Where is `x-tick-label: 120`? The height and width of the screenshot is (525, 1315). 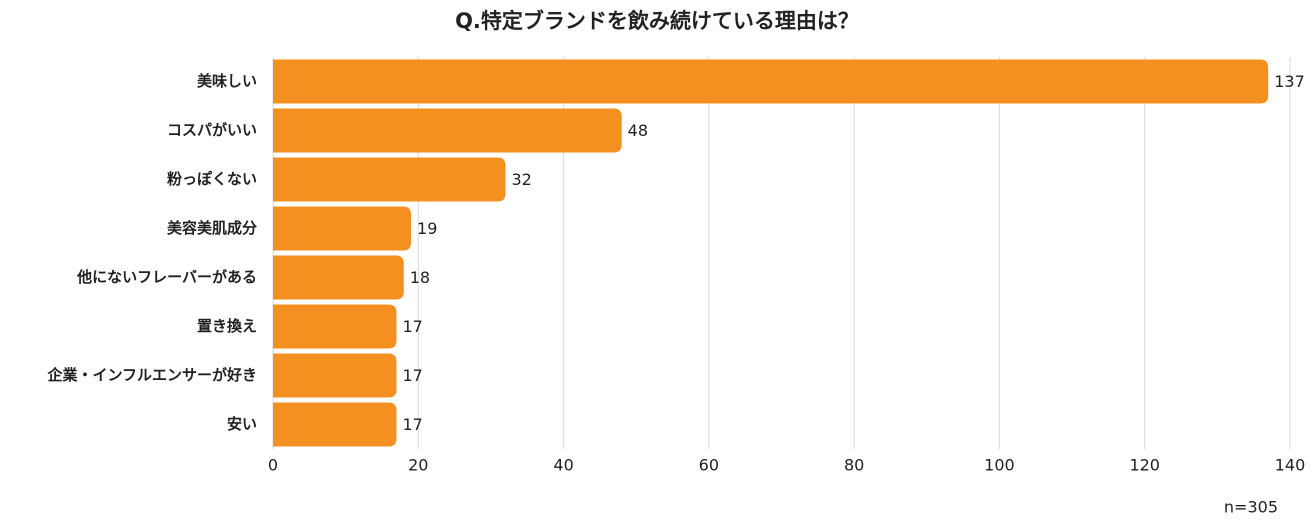
x-tick-label: 120 is located at coordinates (1144, 465).